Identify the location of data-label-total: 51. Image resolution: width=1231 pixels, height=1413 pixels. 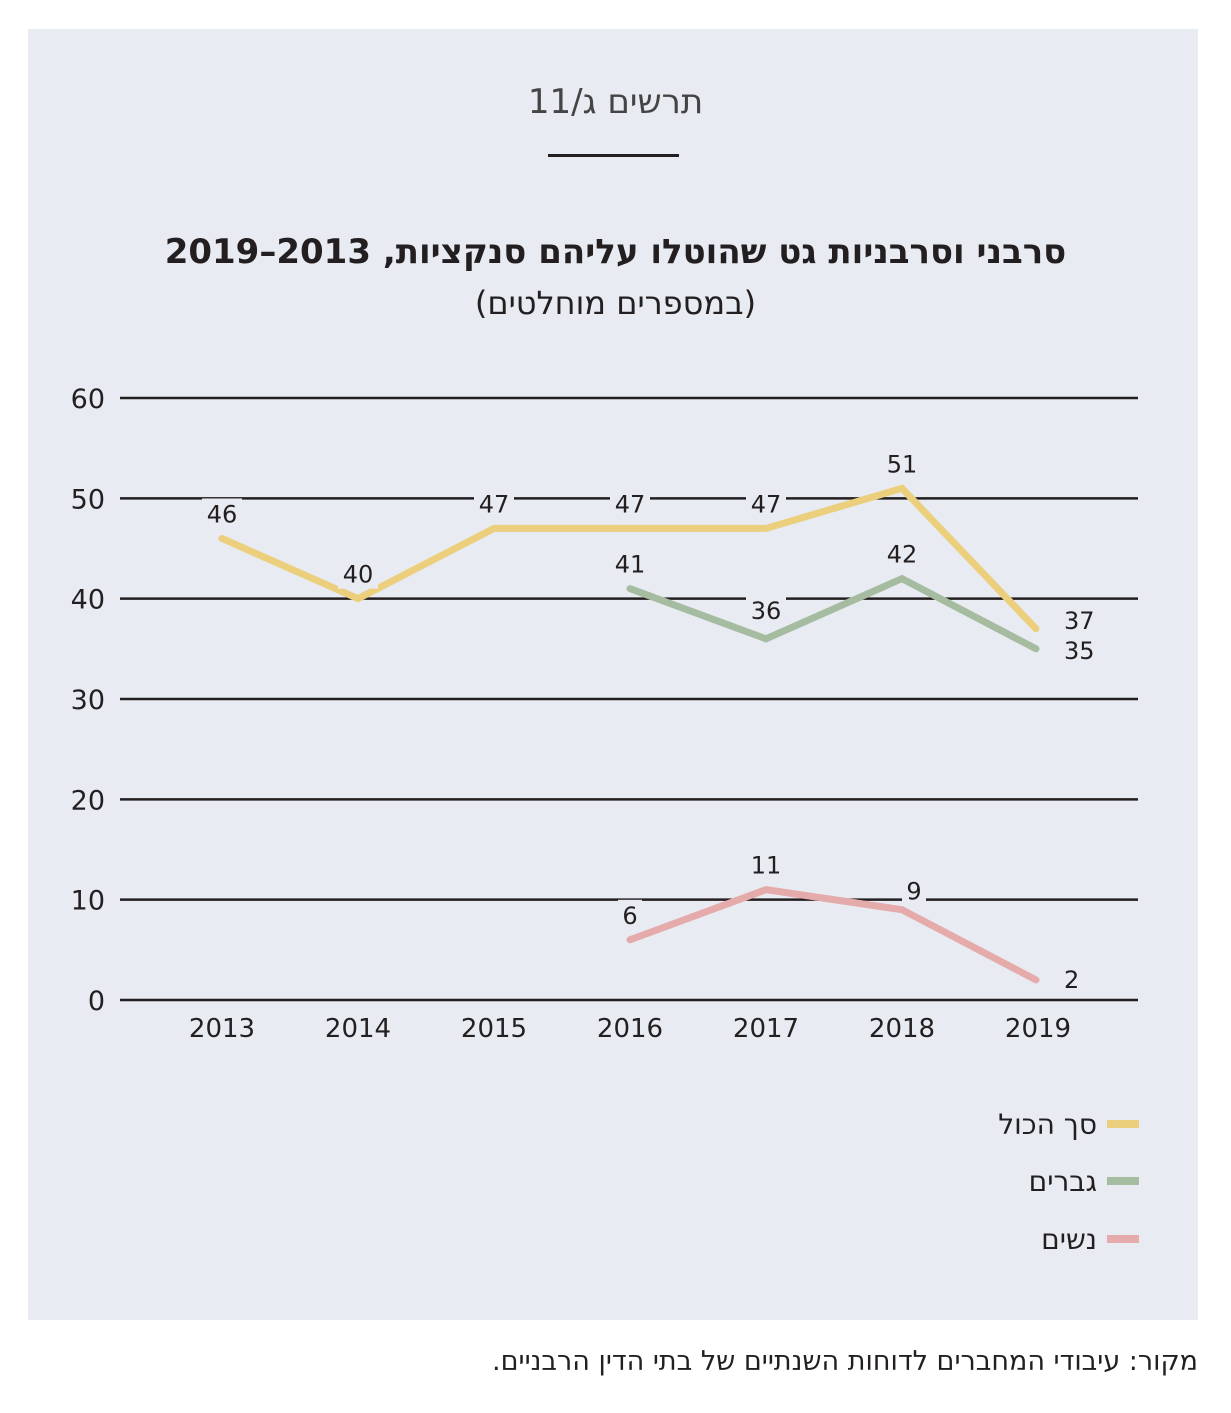
(902, 464).